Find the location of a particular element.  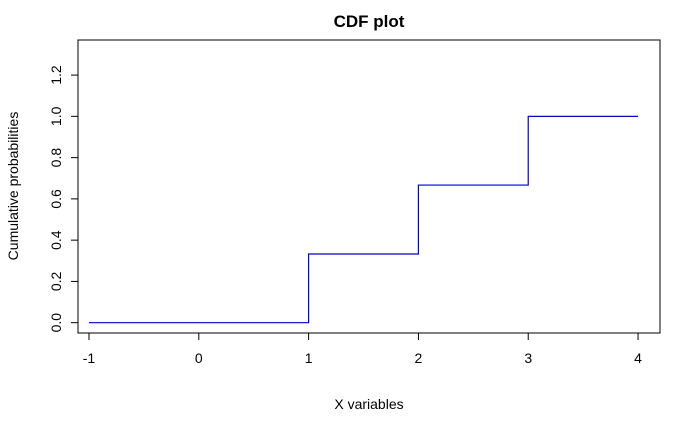

x-tick-label: 2 is located at coordinates (419, 358).